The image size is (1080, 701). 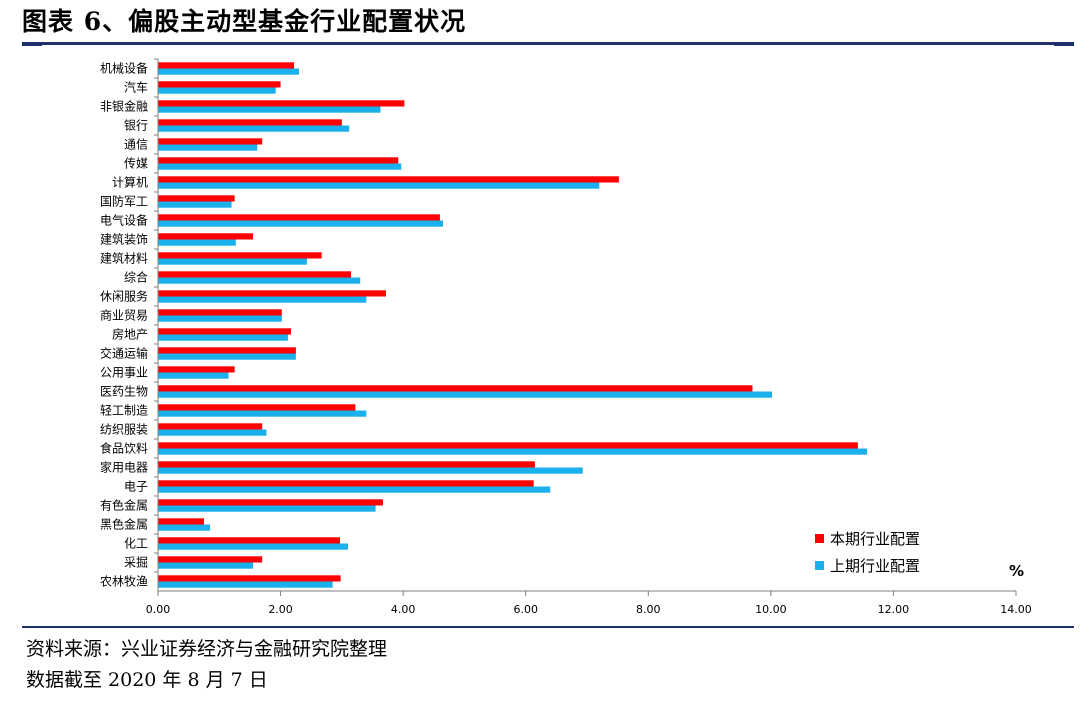 I want to click on category-label-1: 汽车, so click(x=136, y=87).